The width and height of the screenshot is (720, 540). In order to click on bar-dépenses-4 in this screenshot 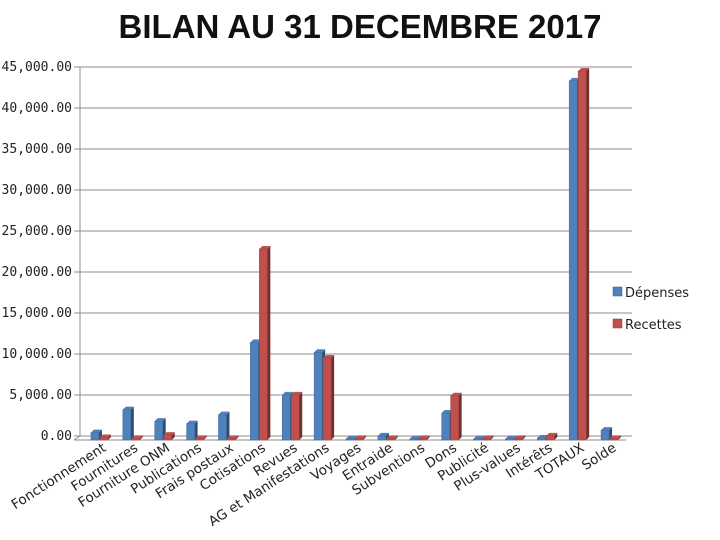, I will do `click(224, 426)`.